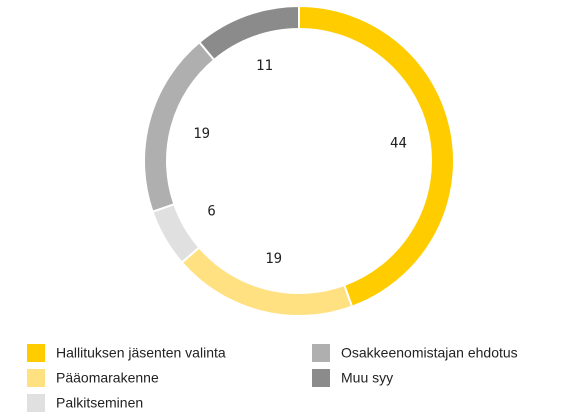 Image resolution: width=567 pixels, height=419 pixels. Describe the element at coordinates (367, 378) in the screenshot. I see `legend-label: Muu syy` at that location.